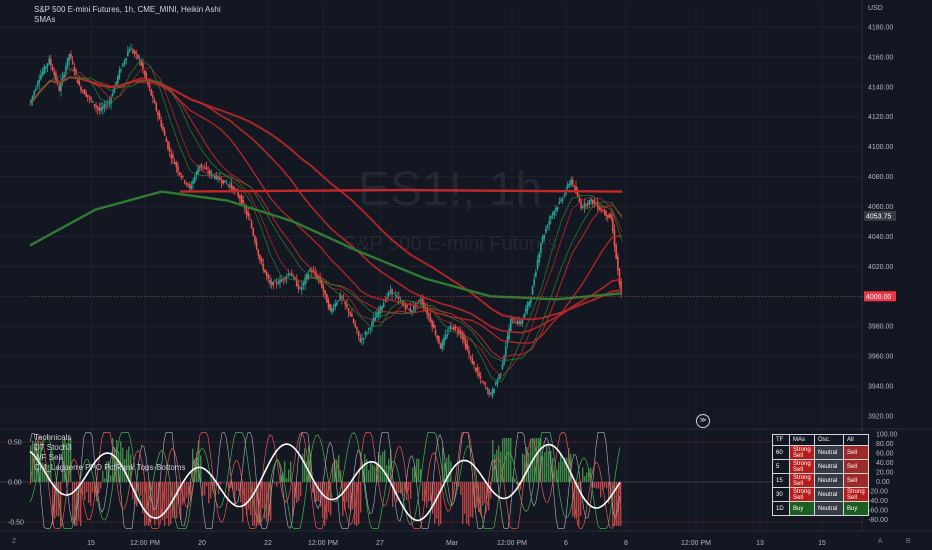 The width and height of the screenshot is (932, 550). What do you see at coordinates (908, 541) in the screenshot?
I see `settings-icon: B` at bounding box center [908, 541].